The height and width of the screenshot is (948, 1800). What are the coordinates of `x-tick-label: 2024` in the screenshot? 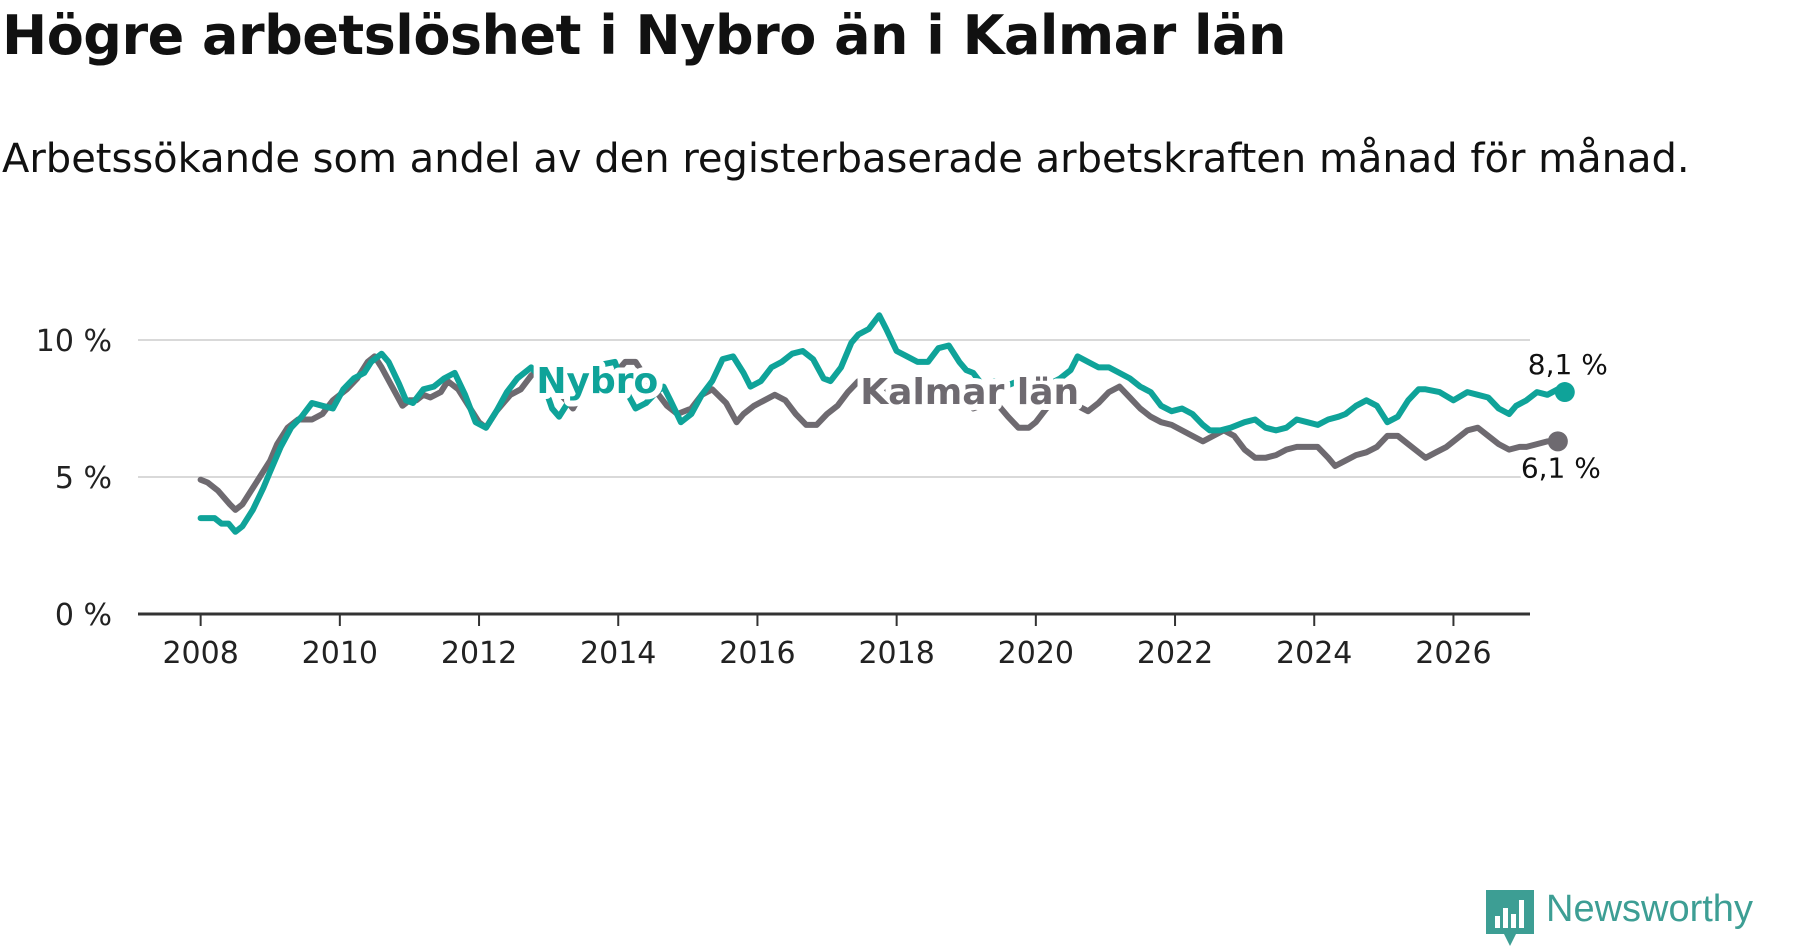 It's located at (1314, 653).